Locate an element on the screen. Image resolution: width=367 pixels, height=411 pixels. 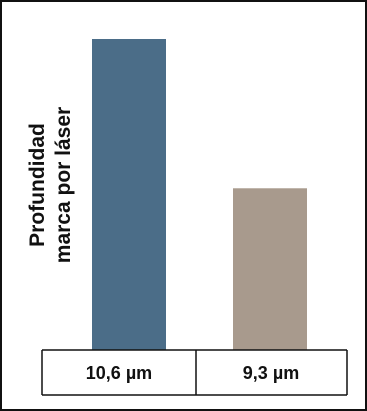
y-axis-label: Profundidad marca por láser is located at coordinates (50, 185).